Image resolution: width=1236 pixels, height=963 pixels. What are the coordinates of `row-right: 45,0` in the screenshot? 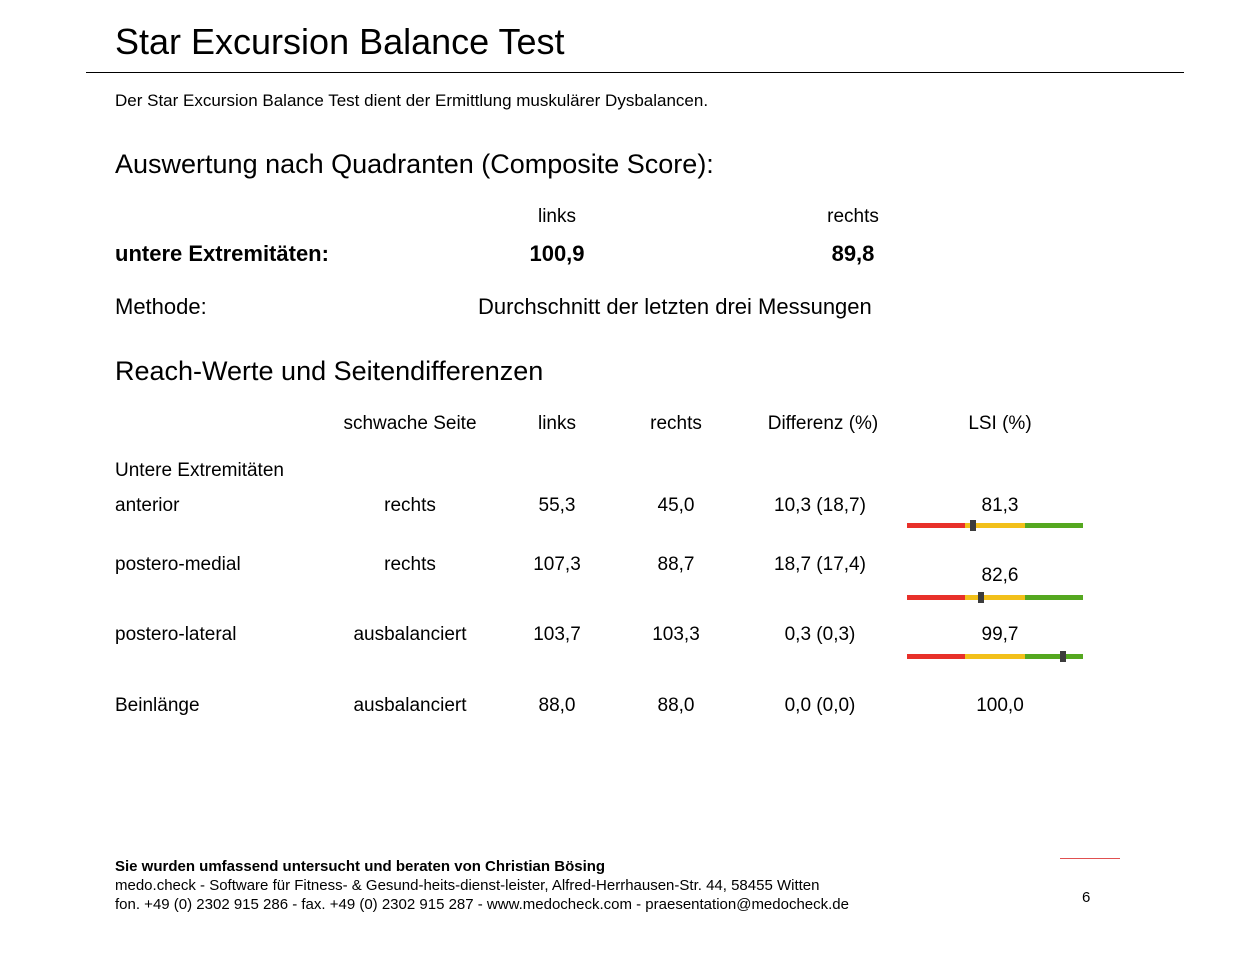 It's located at (676, 505).